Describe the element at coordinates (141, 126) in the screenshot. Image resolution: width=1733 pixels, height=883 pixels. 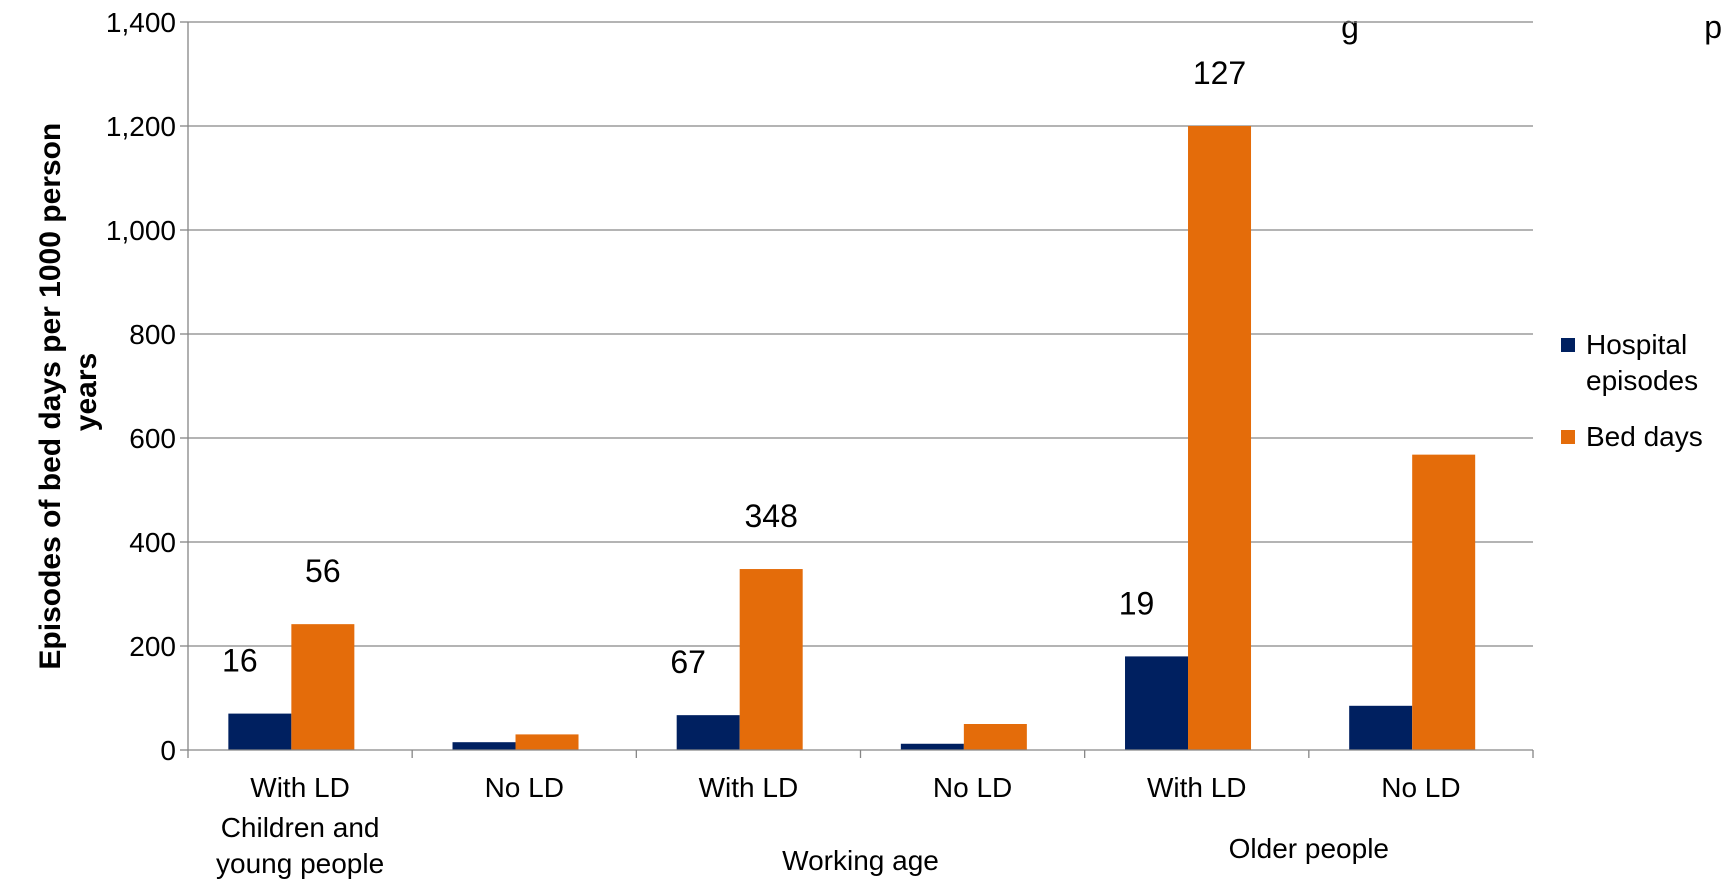
I see `y-tick-label: 1,200` at that location.